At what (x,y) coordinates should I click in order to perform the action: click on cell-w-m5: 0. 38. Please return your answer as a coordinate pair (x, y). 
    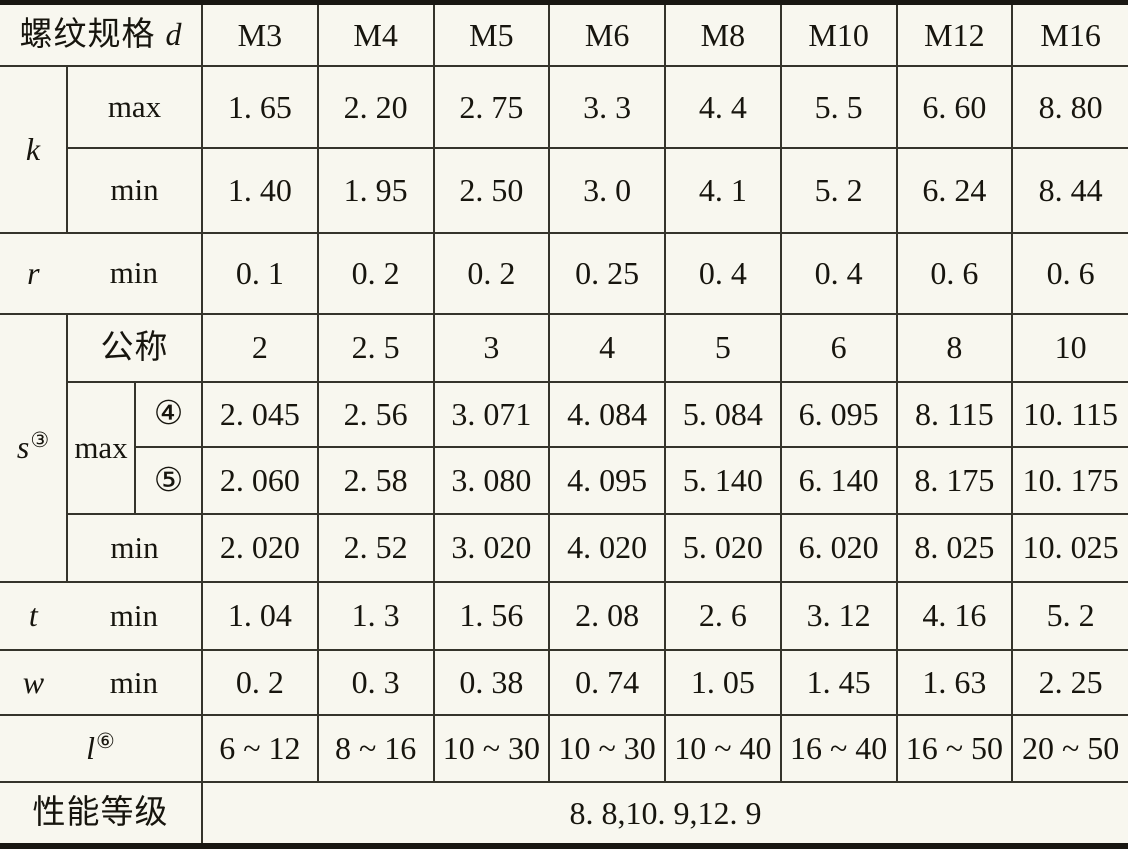
    Looking at the image, I should click on (491, 682).